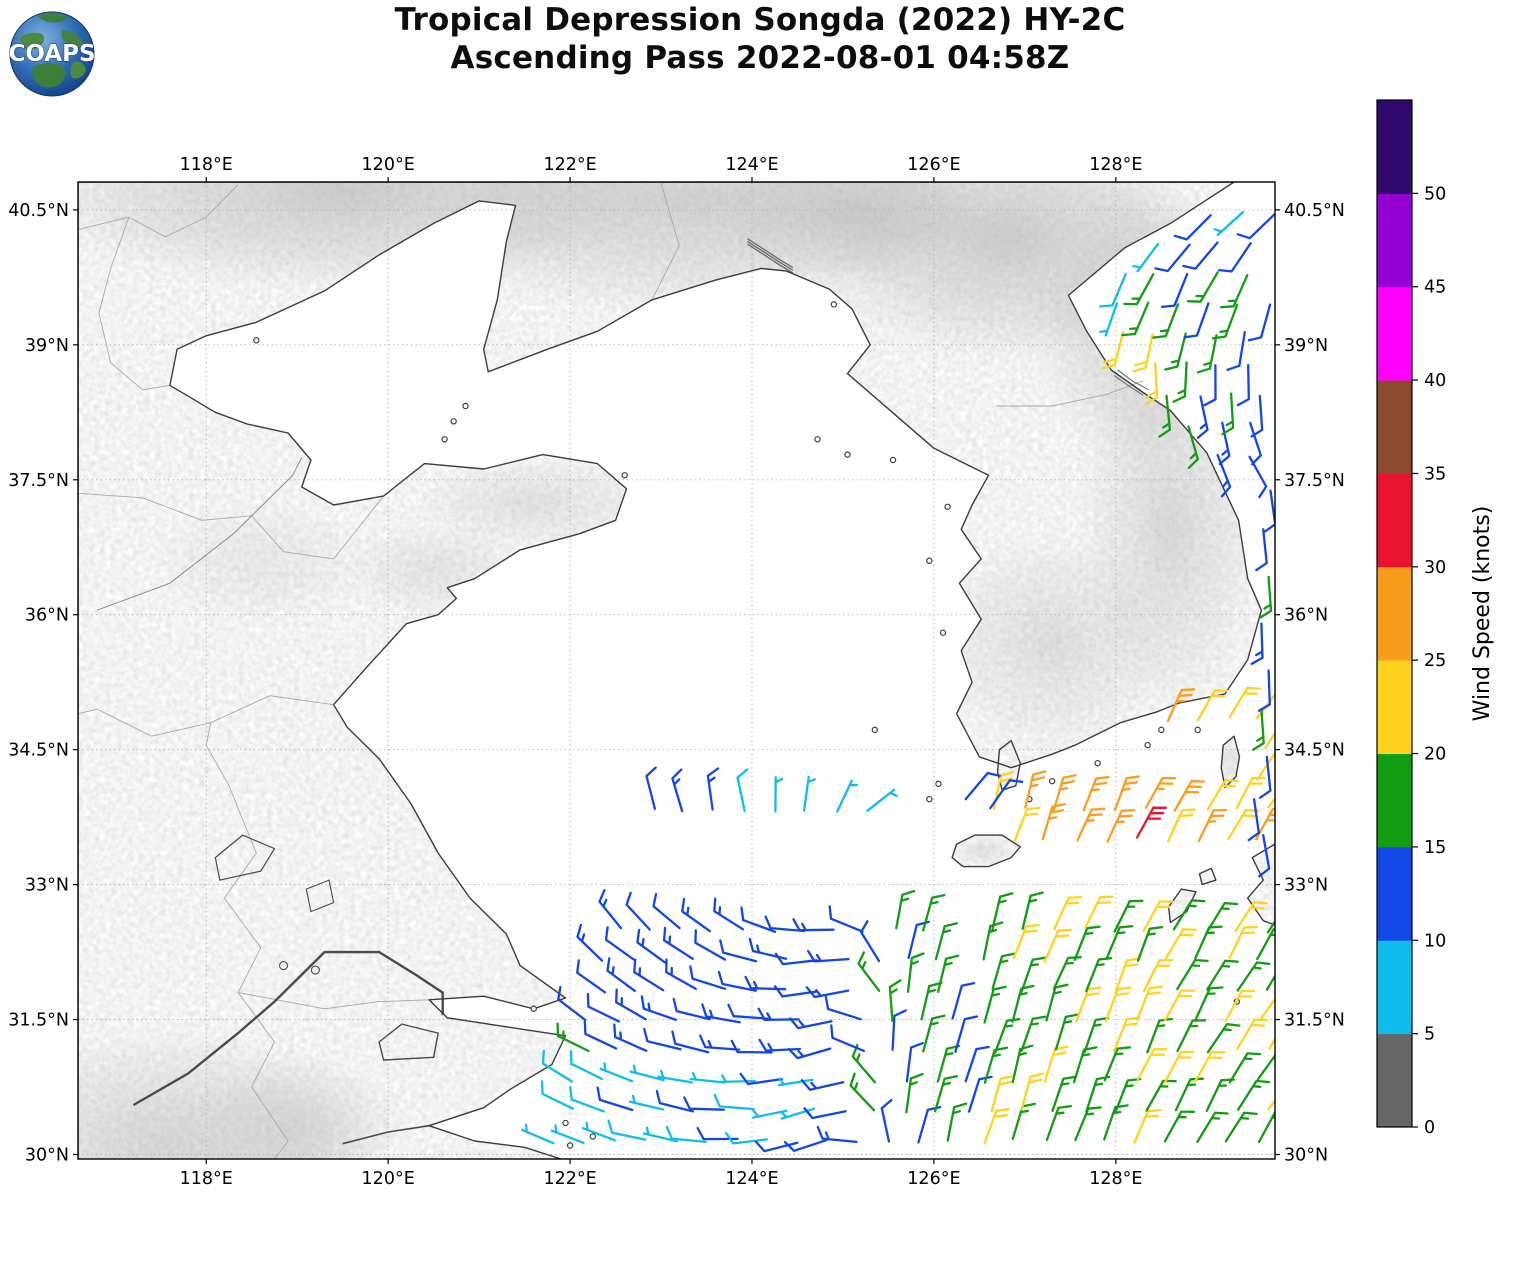  What do you see at coordinates (770, 253) in the screenshot?
I see `yalu-river-channel` at bounding box center [770, 253].